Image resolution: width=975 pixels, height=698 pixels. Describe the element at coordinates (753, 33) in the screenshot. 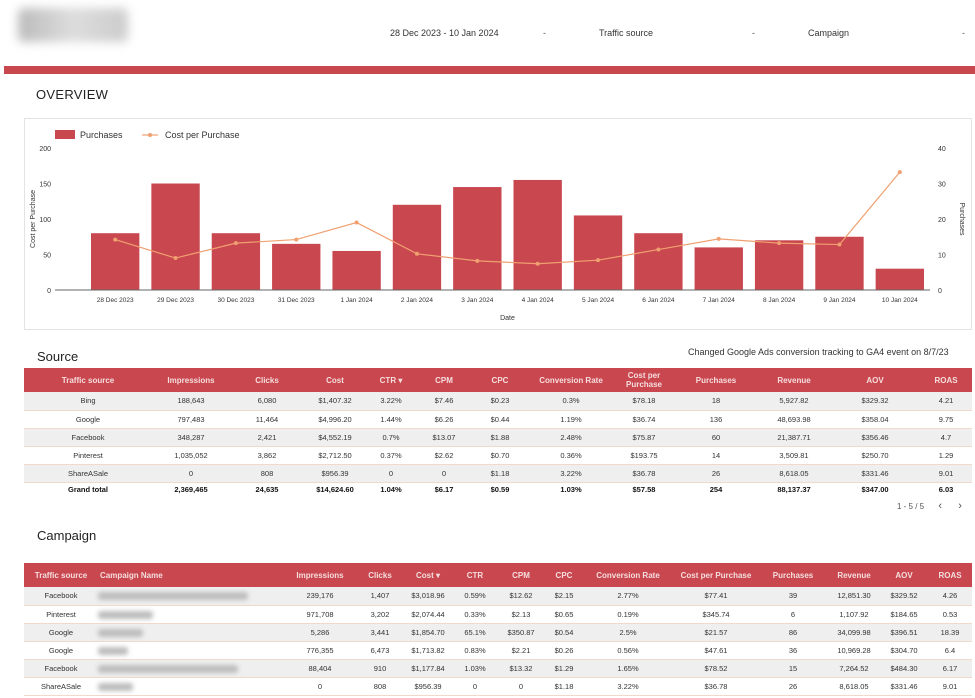

I see `traffic-source-dropdown-icon: -` at that location.